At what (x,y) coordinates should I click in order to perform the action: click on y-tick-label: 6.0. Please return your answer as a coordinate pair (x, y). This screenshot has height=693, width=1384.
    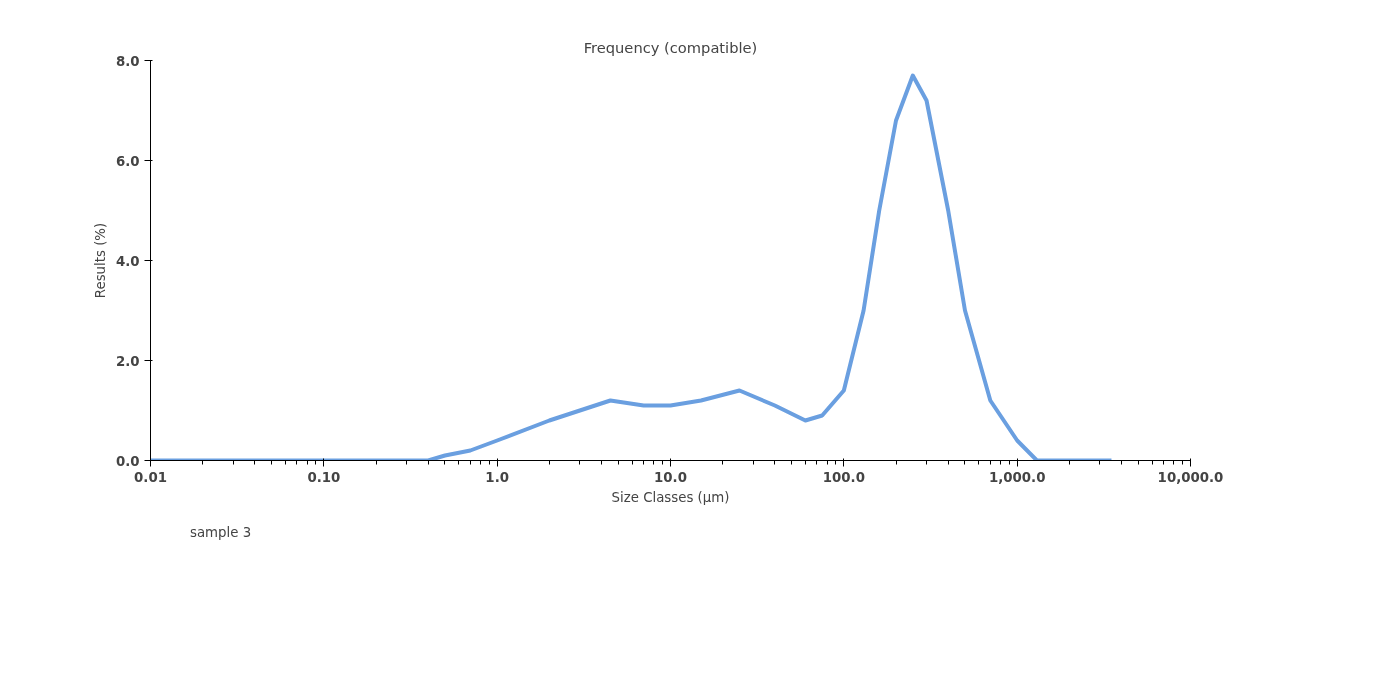
    Looking at the image, I should click on (127, 161).